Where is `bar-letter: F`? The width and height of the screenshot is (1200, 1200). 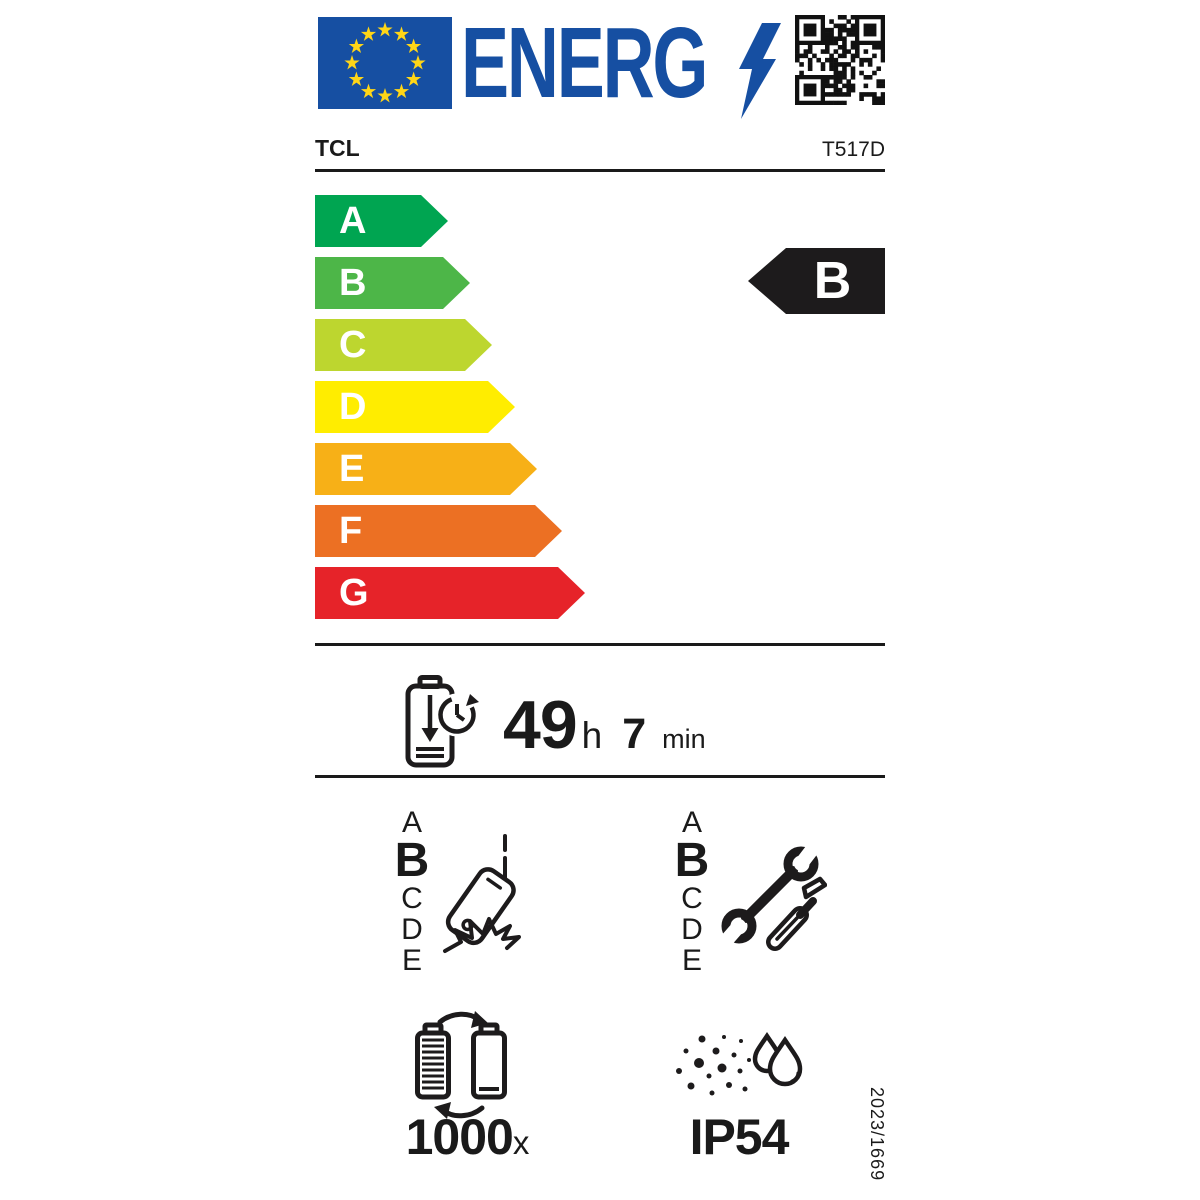 bar-letter: F is located at coordinates (351, 530).